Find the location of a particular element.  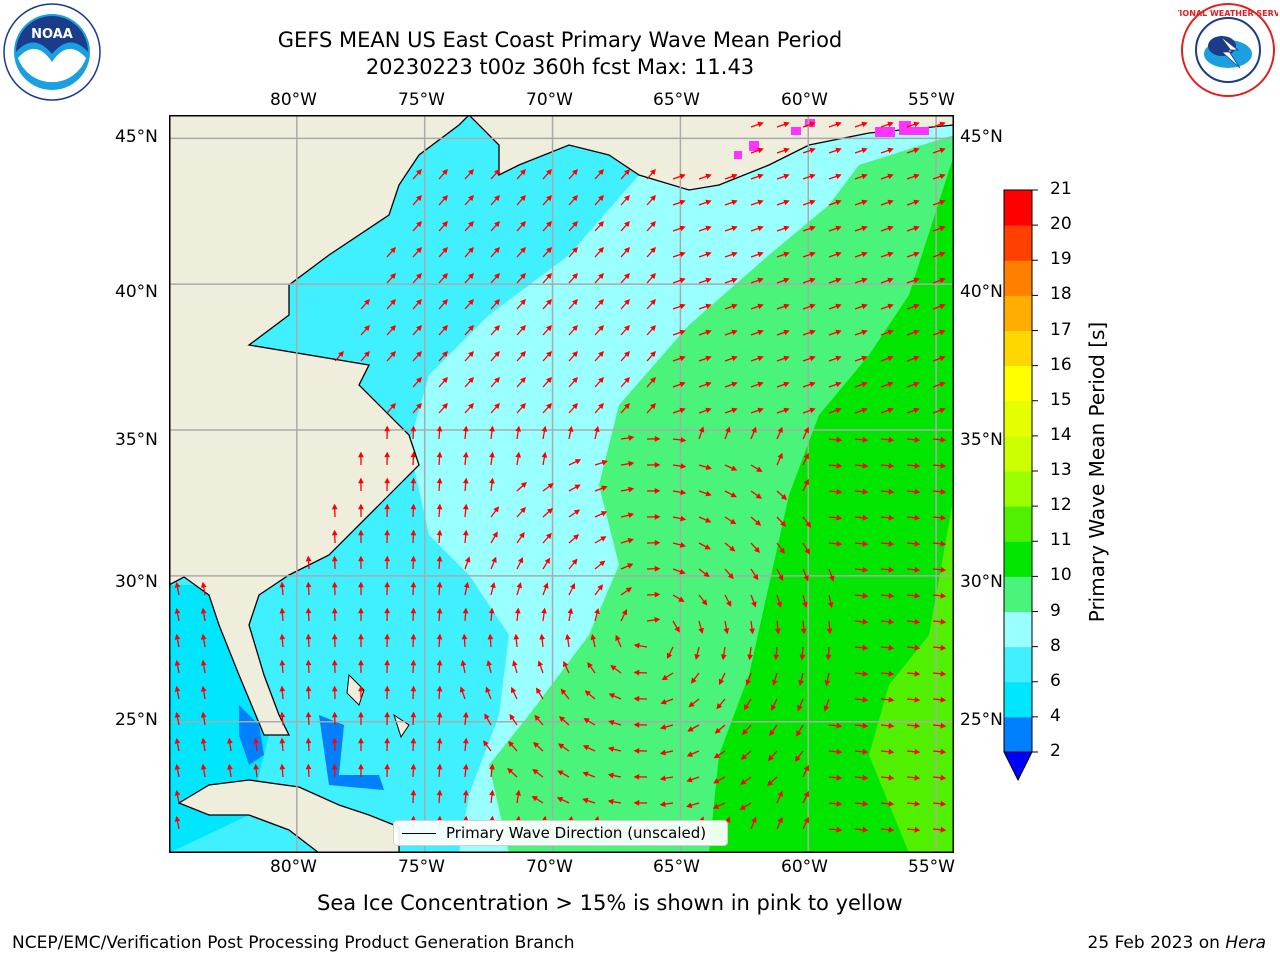

colorbar-tick-label: 21 is located at coordinates (1061, 189).